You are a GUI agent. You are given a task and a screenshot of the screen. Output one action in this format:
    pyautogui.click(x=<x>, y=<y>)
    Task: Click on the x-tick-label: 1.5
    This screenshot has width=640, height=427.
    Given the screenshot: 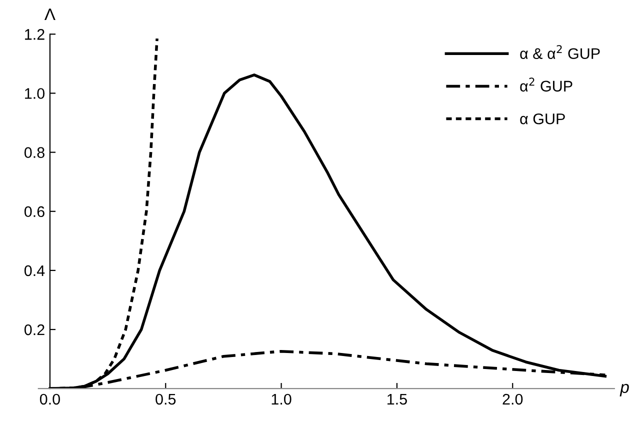 What is the action you would take?
    pyautogui.click(x=397, y=399)
    